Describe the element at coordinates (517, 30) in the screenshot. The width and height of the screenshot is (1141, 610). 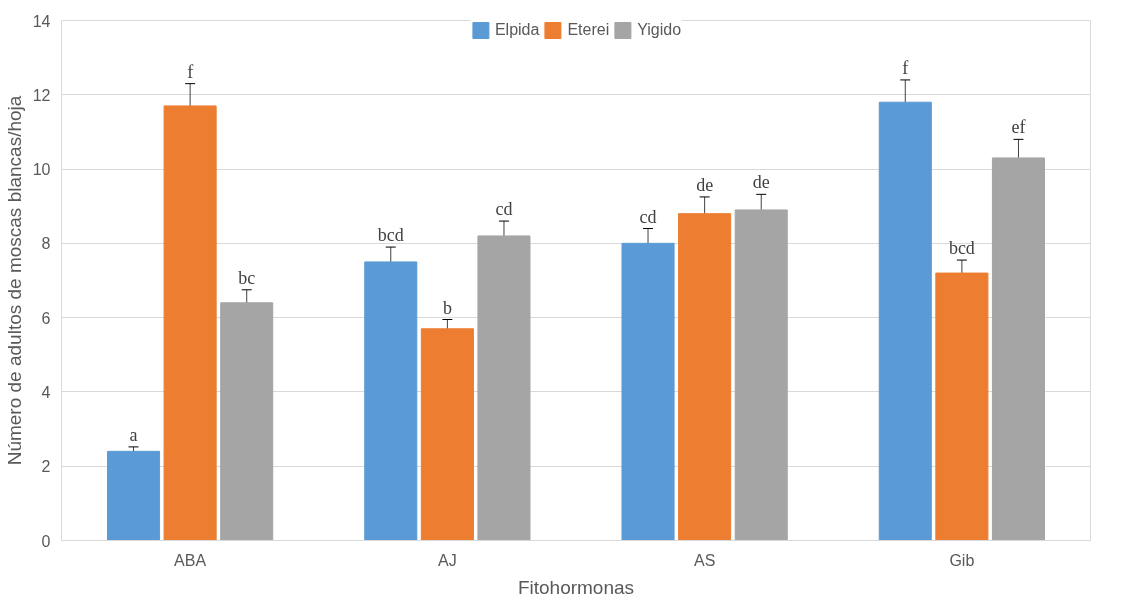
I see `legend-label: Elpida` at that location.